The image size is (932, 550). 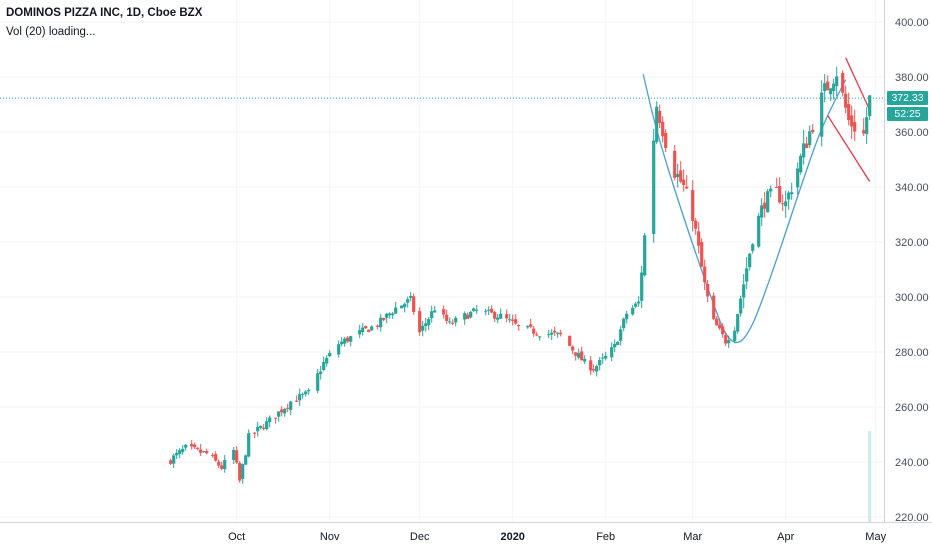 I want to click on handle-lower-trendline, so click(x=849, y=148).